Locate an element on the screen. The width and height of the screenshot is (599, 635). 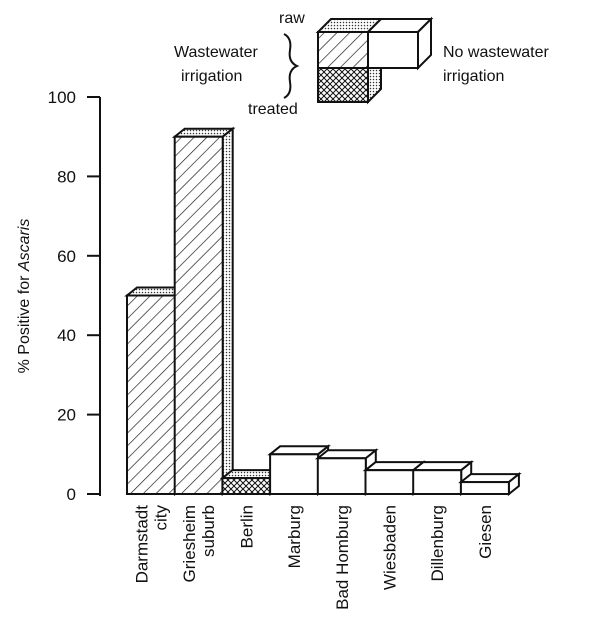
y-axis-label: % Positive for Ascaris is located at coordinates (24, 296).